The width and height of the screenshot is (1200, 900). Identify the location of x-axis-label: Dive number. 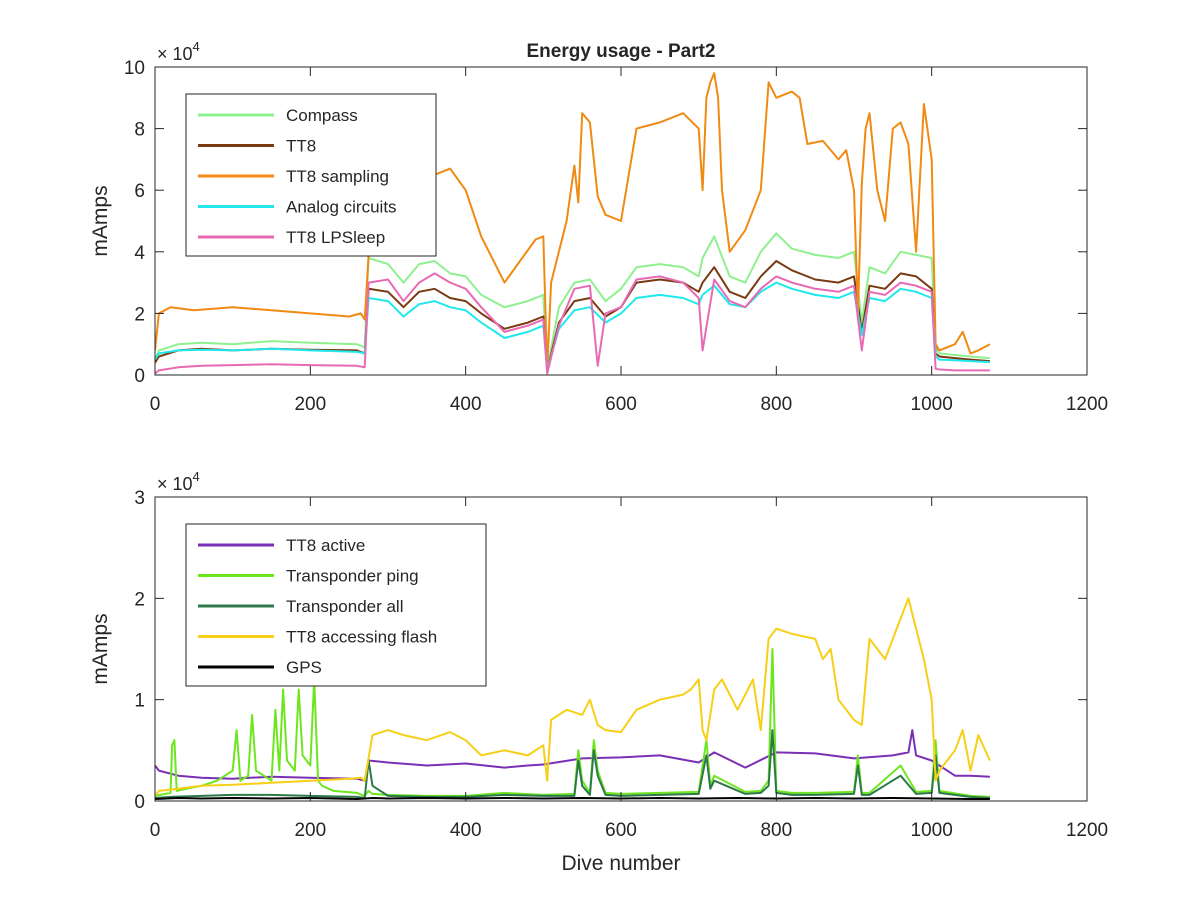
(620, 863).